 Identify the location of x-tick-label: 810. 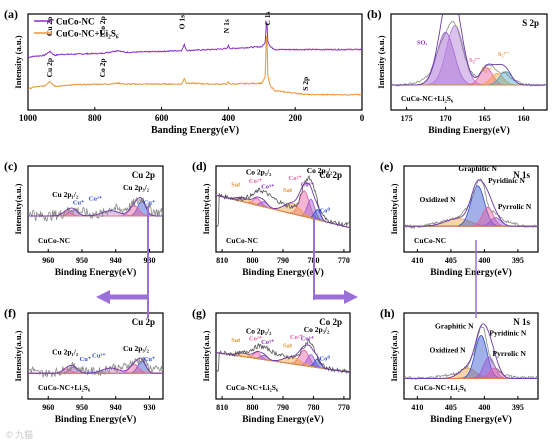
(222, 407).